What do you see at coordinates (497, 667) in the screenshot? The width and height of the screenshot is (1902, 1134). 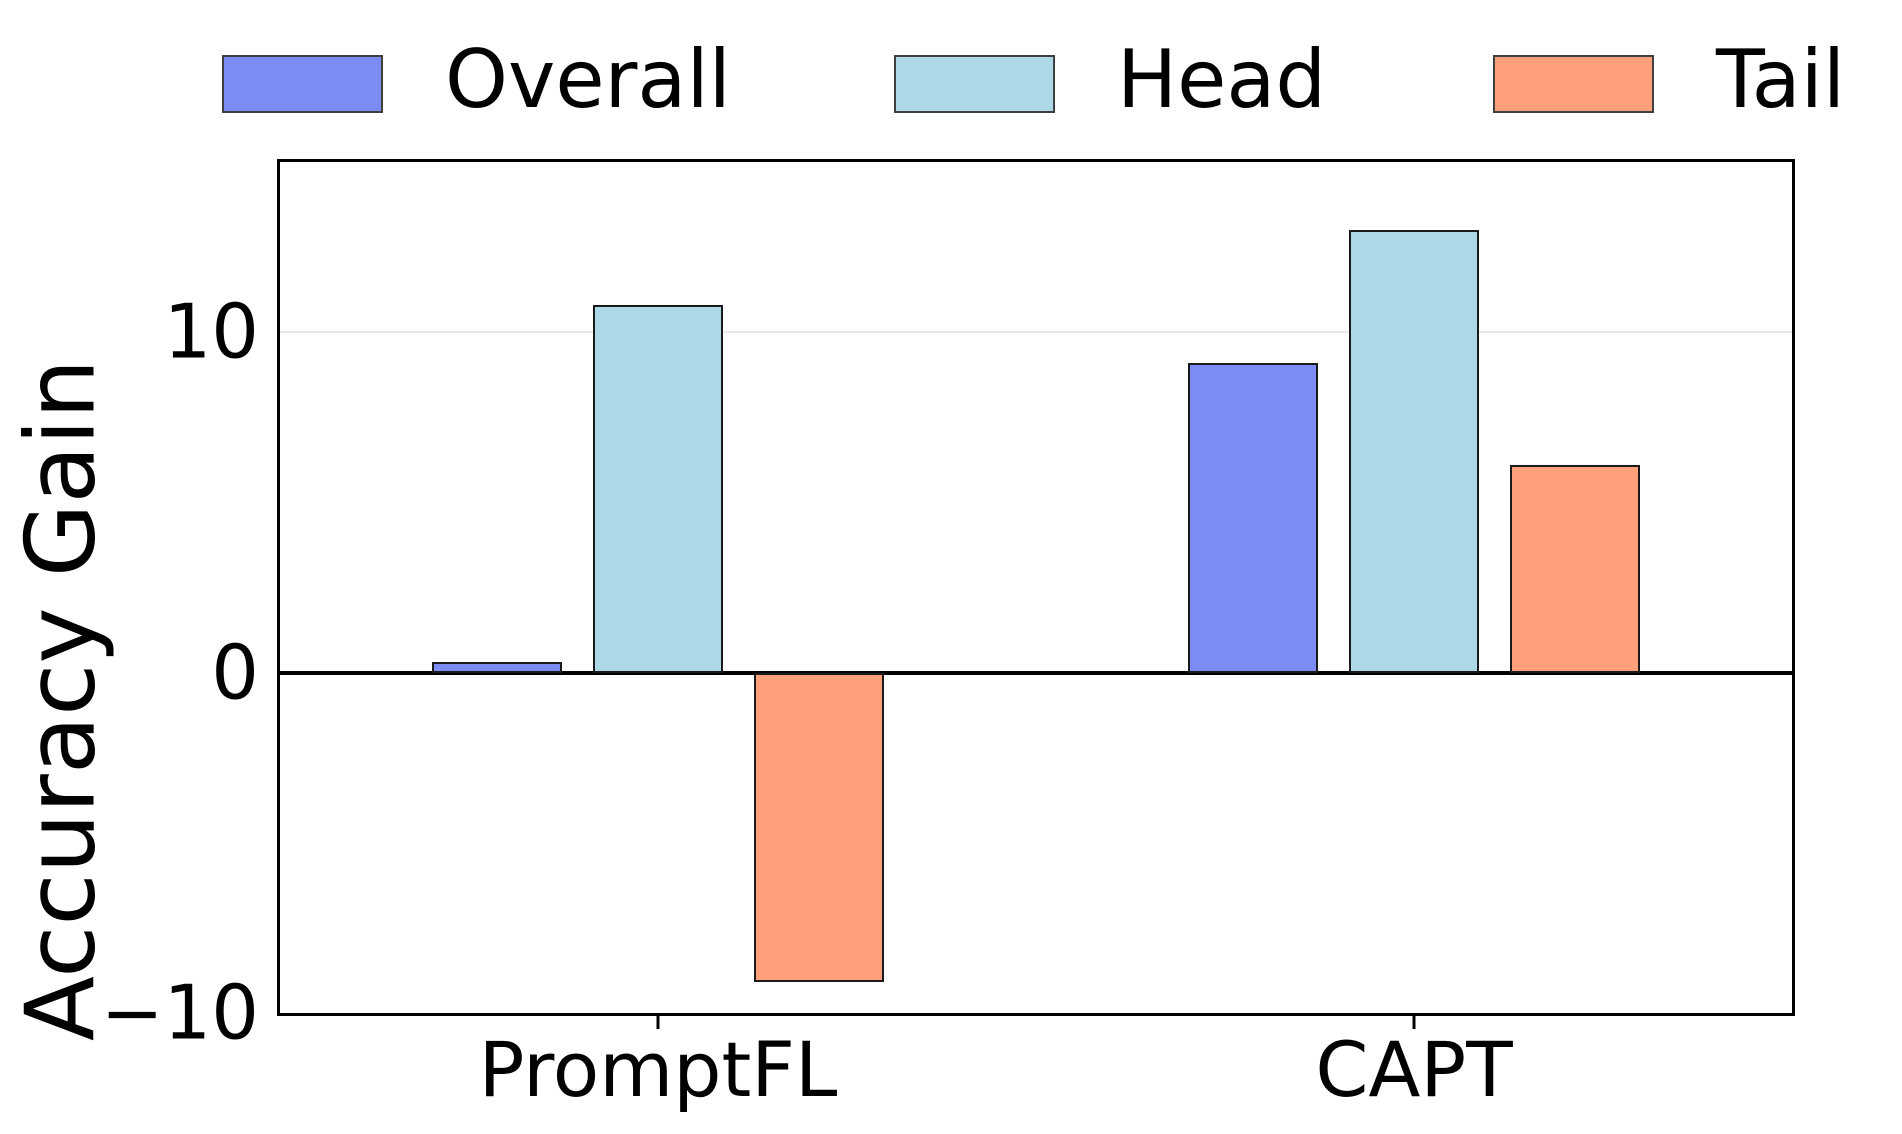 I see `bar-promptfl-overall` at bounding box center [497, 667].